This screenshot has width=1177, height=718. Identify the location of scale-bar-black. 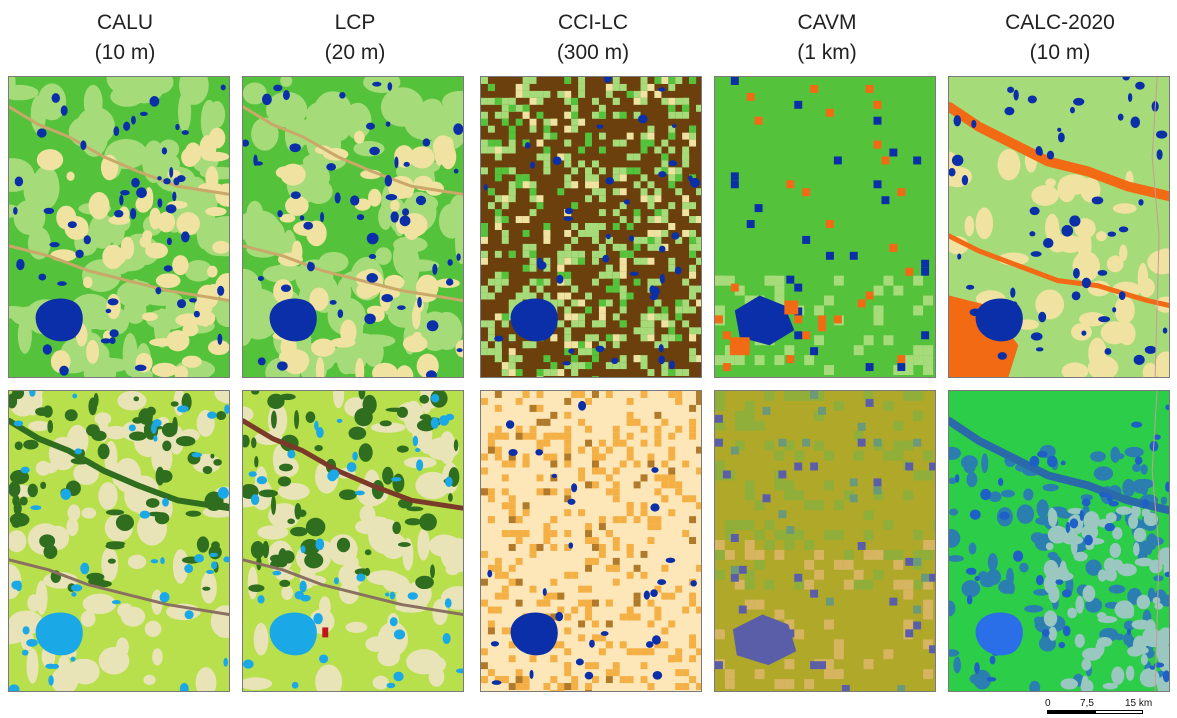
(1071, 712).